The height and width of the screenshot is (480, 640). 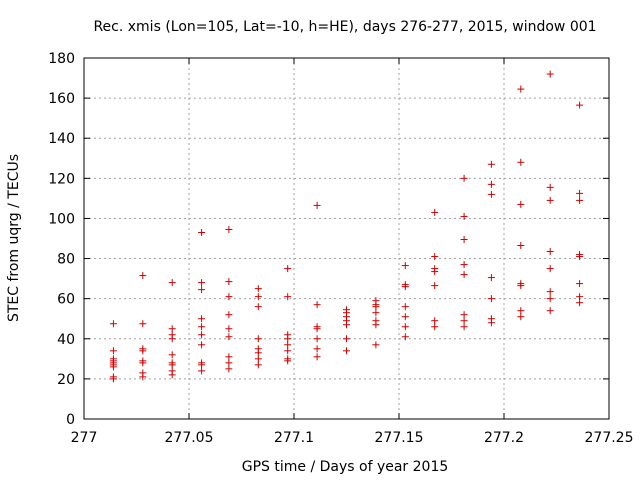 What do you see at coordinates (70, 420) in the screenshot?
I see `y-tick-label: 0` at bounding box center [70, 420].